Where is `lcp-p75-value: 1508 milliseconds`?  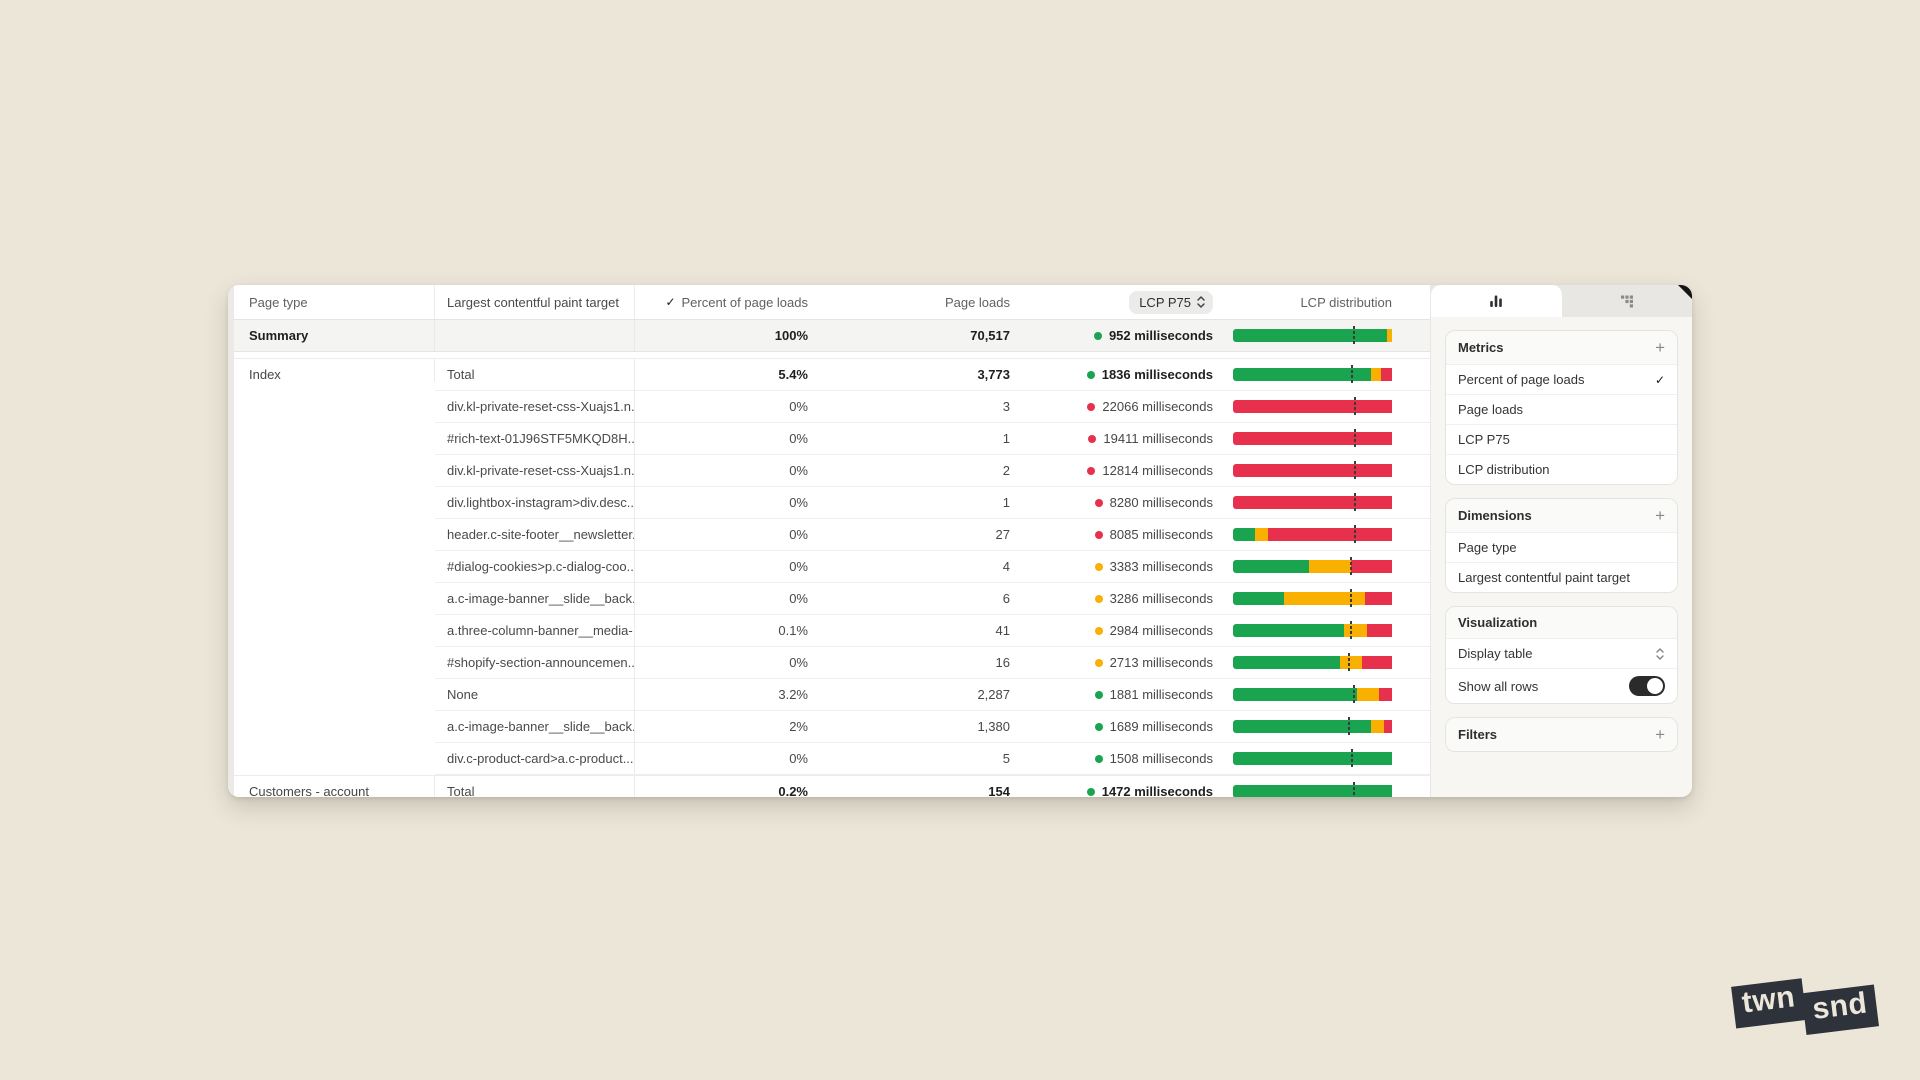
lcp-p75-value: 1508 milliseconds is located at coordinates (1161, 758).